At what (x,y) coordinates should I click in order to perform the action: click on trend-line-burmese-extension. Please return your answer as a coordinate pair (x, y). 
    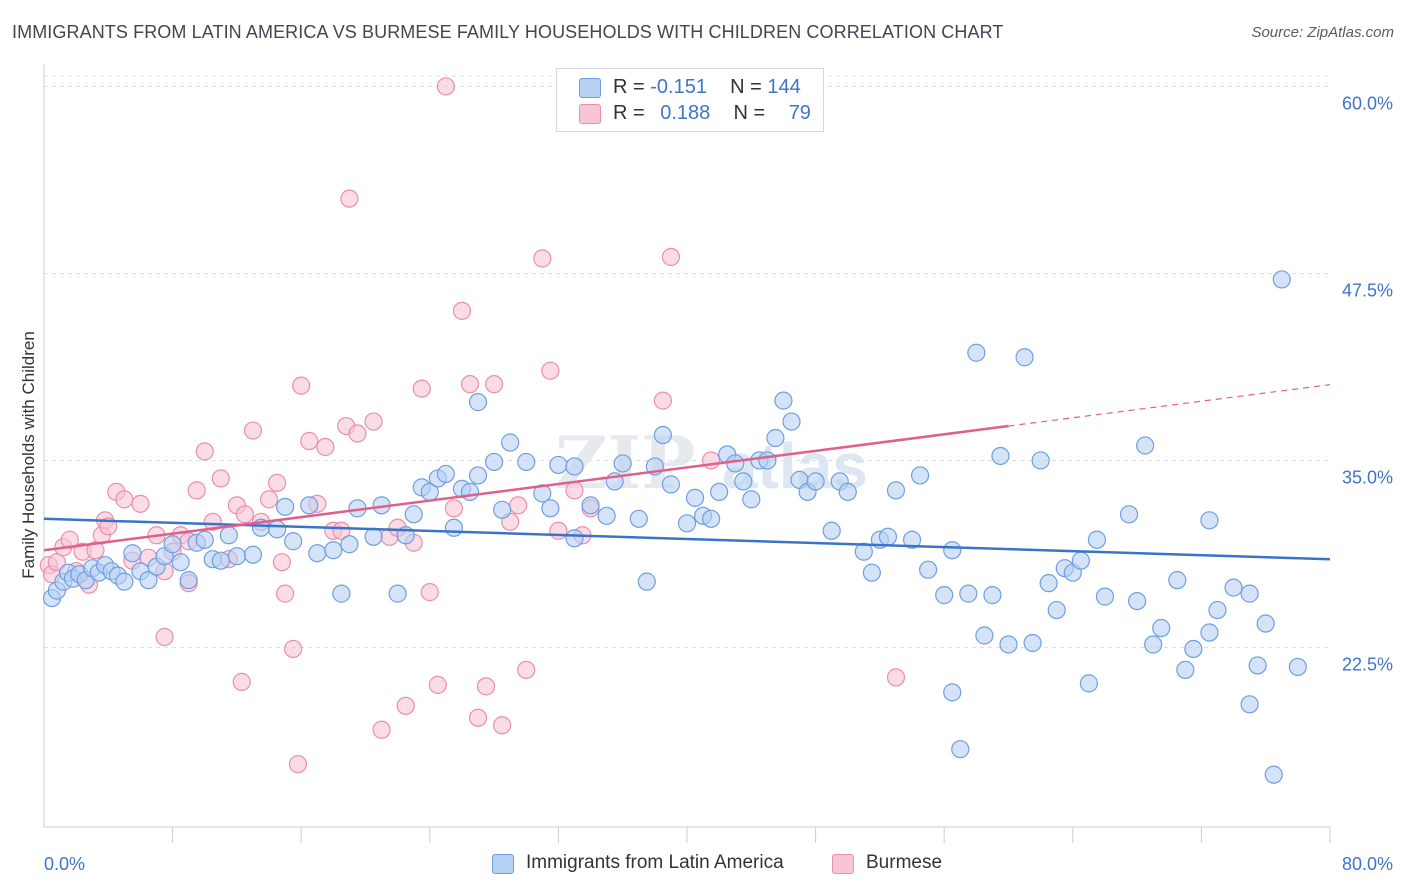
    Looking at the image, I should click on (1169, 405).